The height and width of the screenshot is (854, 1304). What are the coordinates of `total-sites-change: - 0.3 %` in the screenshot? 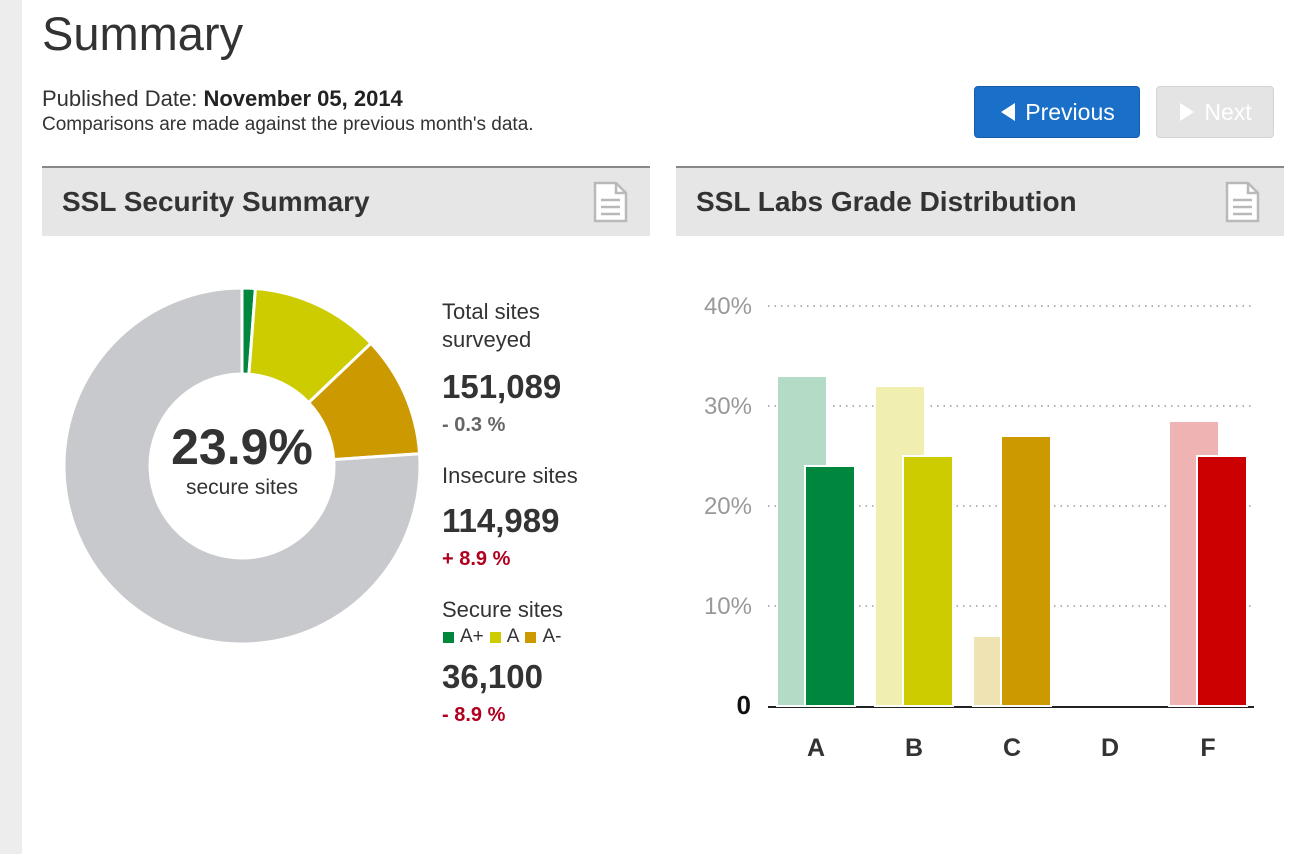 It's located at (474, 425).